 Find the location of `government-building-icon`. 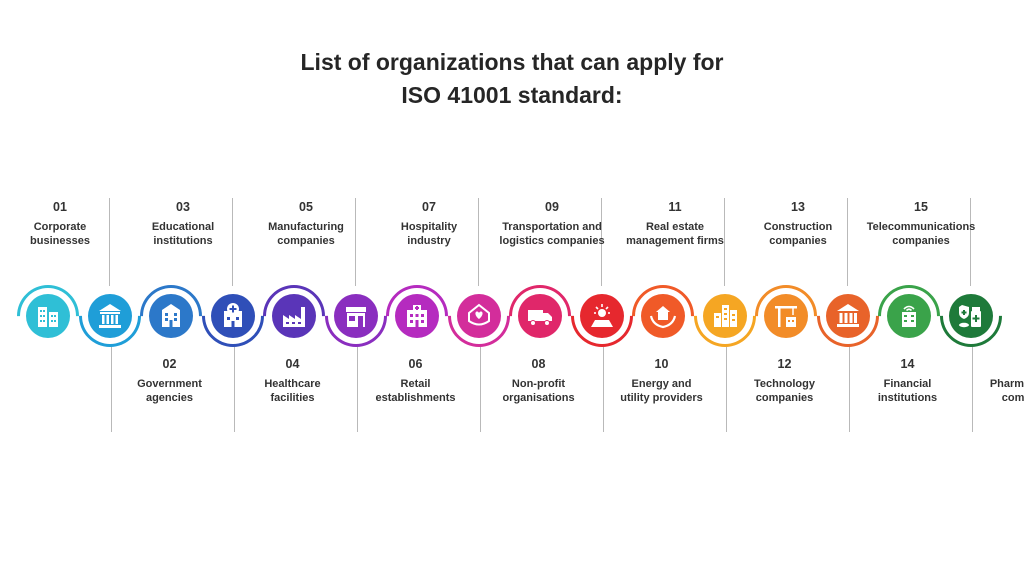

government-building-icon is located at coordinates (109, 316).